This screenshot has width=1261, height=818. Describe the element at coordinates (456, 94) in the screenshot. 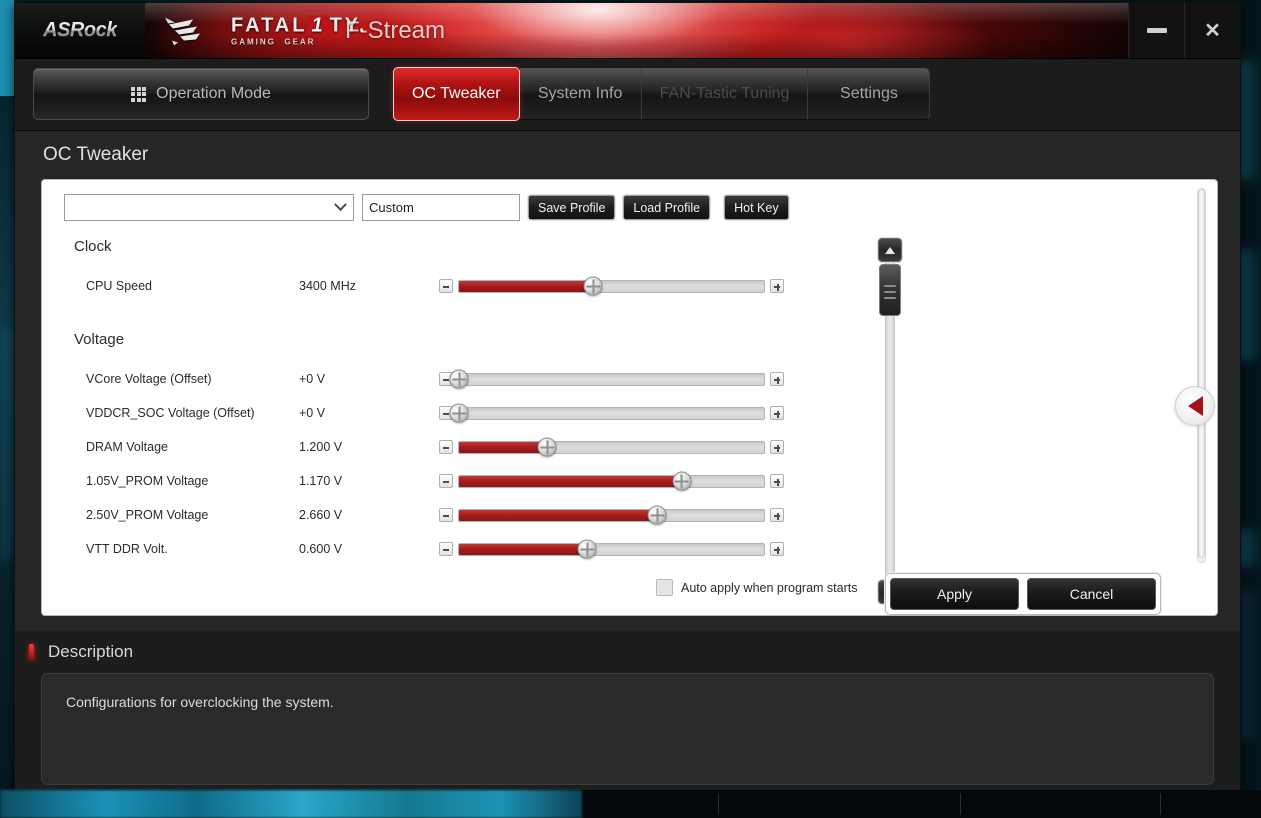

I see `tab-oc-tweaker: OC Tweaker` at that location.